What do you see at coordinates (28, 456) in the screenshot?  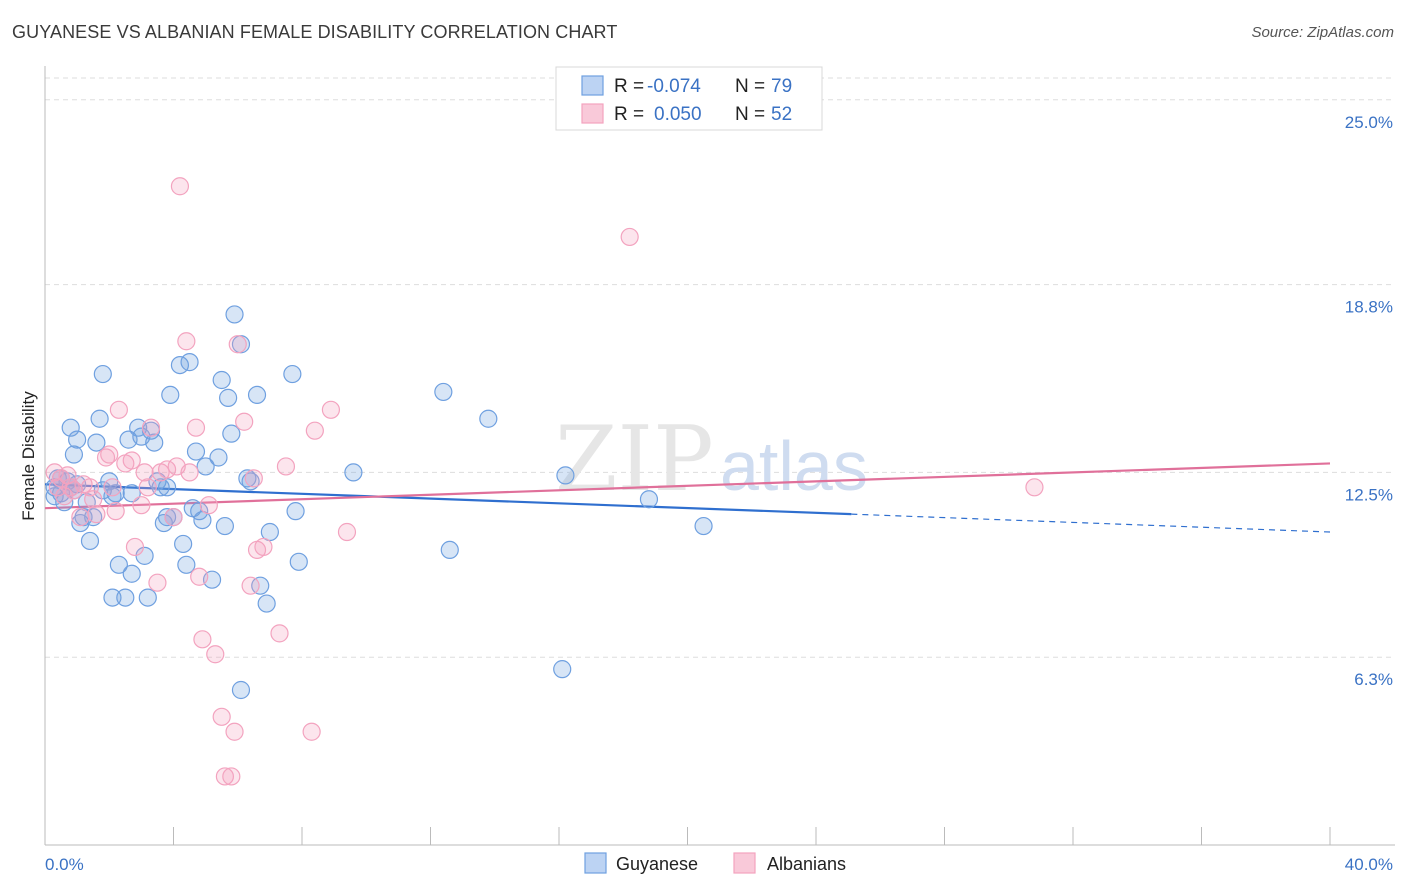 I see `y-axis-label: Female Disability` at bounding box center [28, 456].